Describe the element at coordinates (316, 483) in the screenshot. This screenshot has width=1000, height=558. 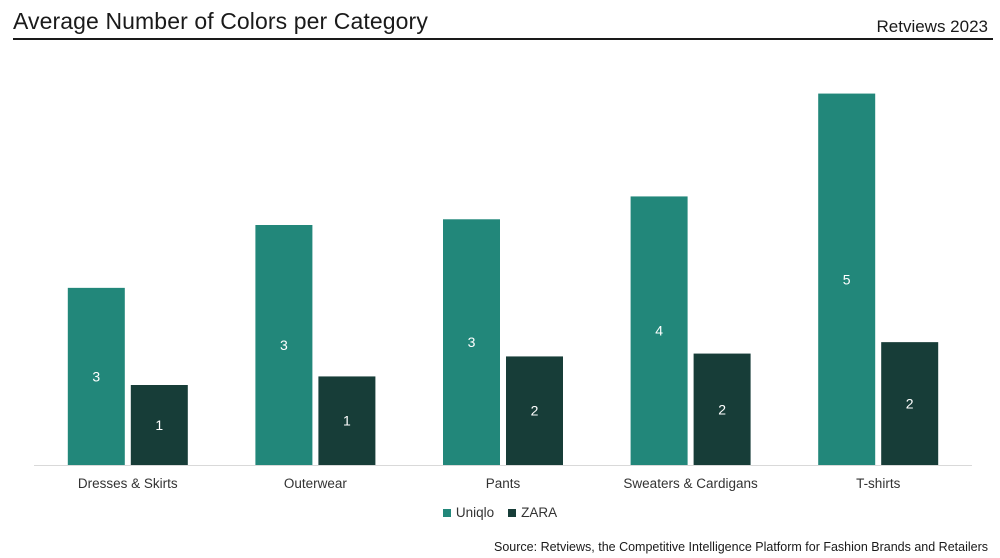
I see `category-label: Outerwear` at that location.